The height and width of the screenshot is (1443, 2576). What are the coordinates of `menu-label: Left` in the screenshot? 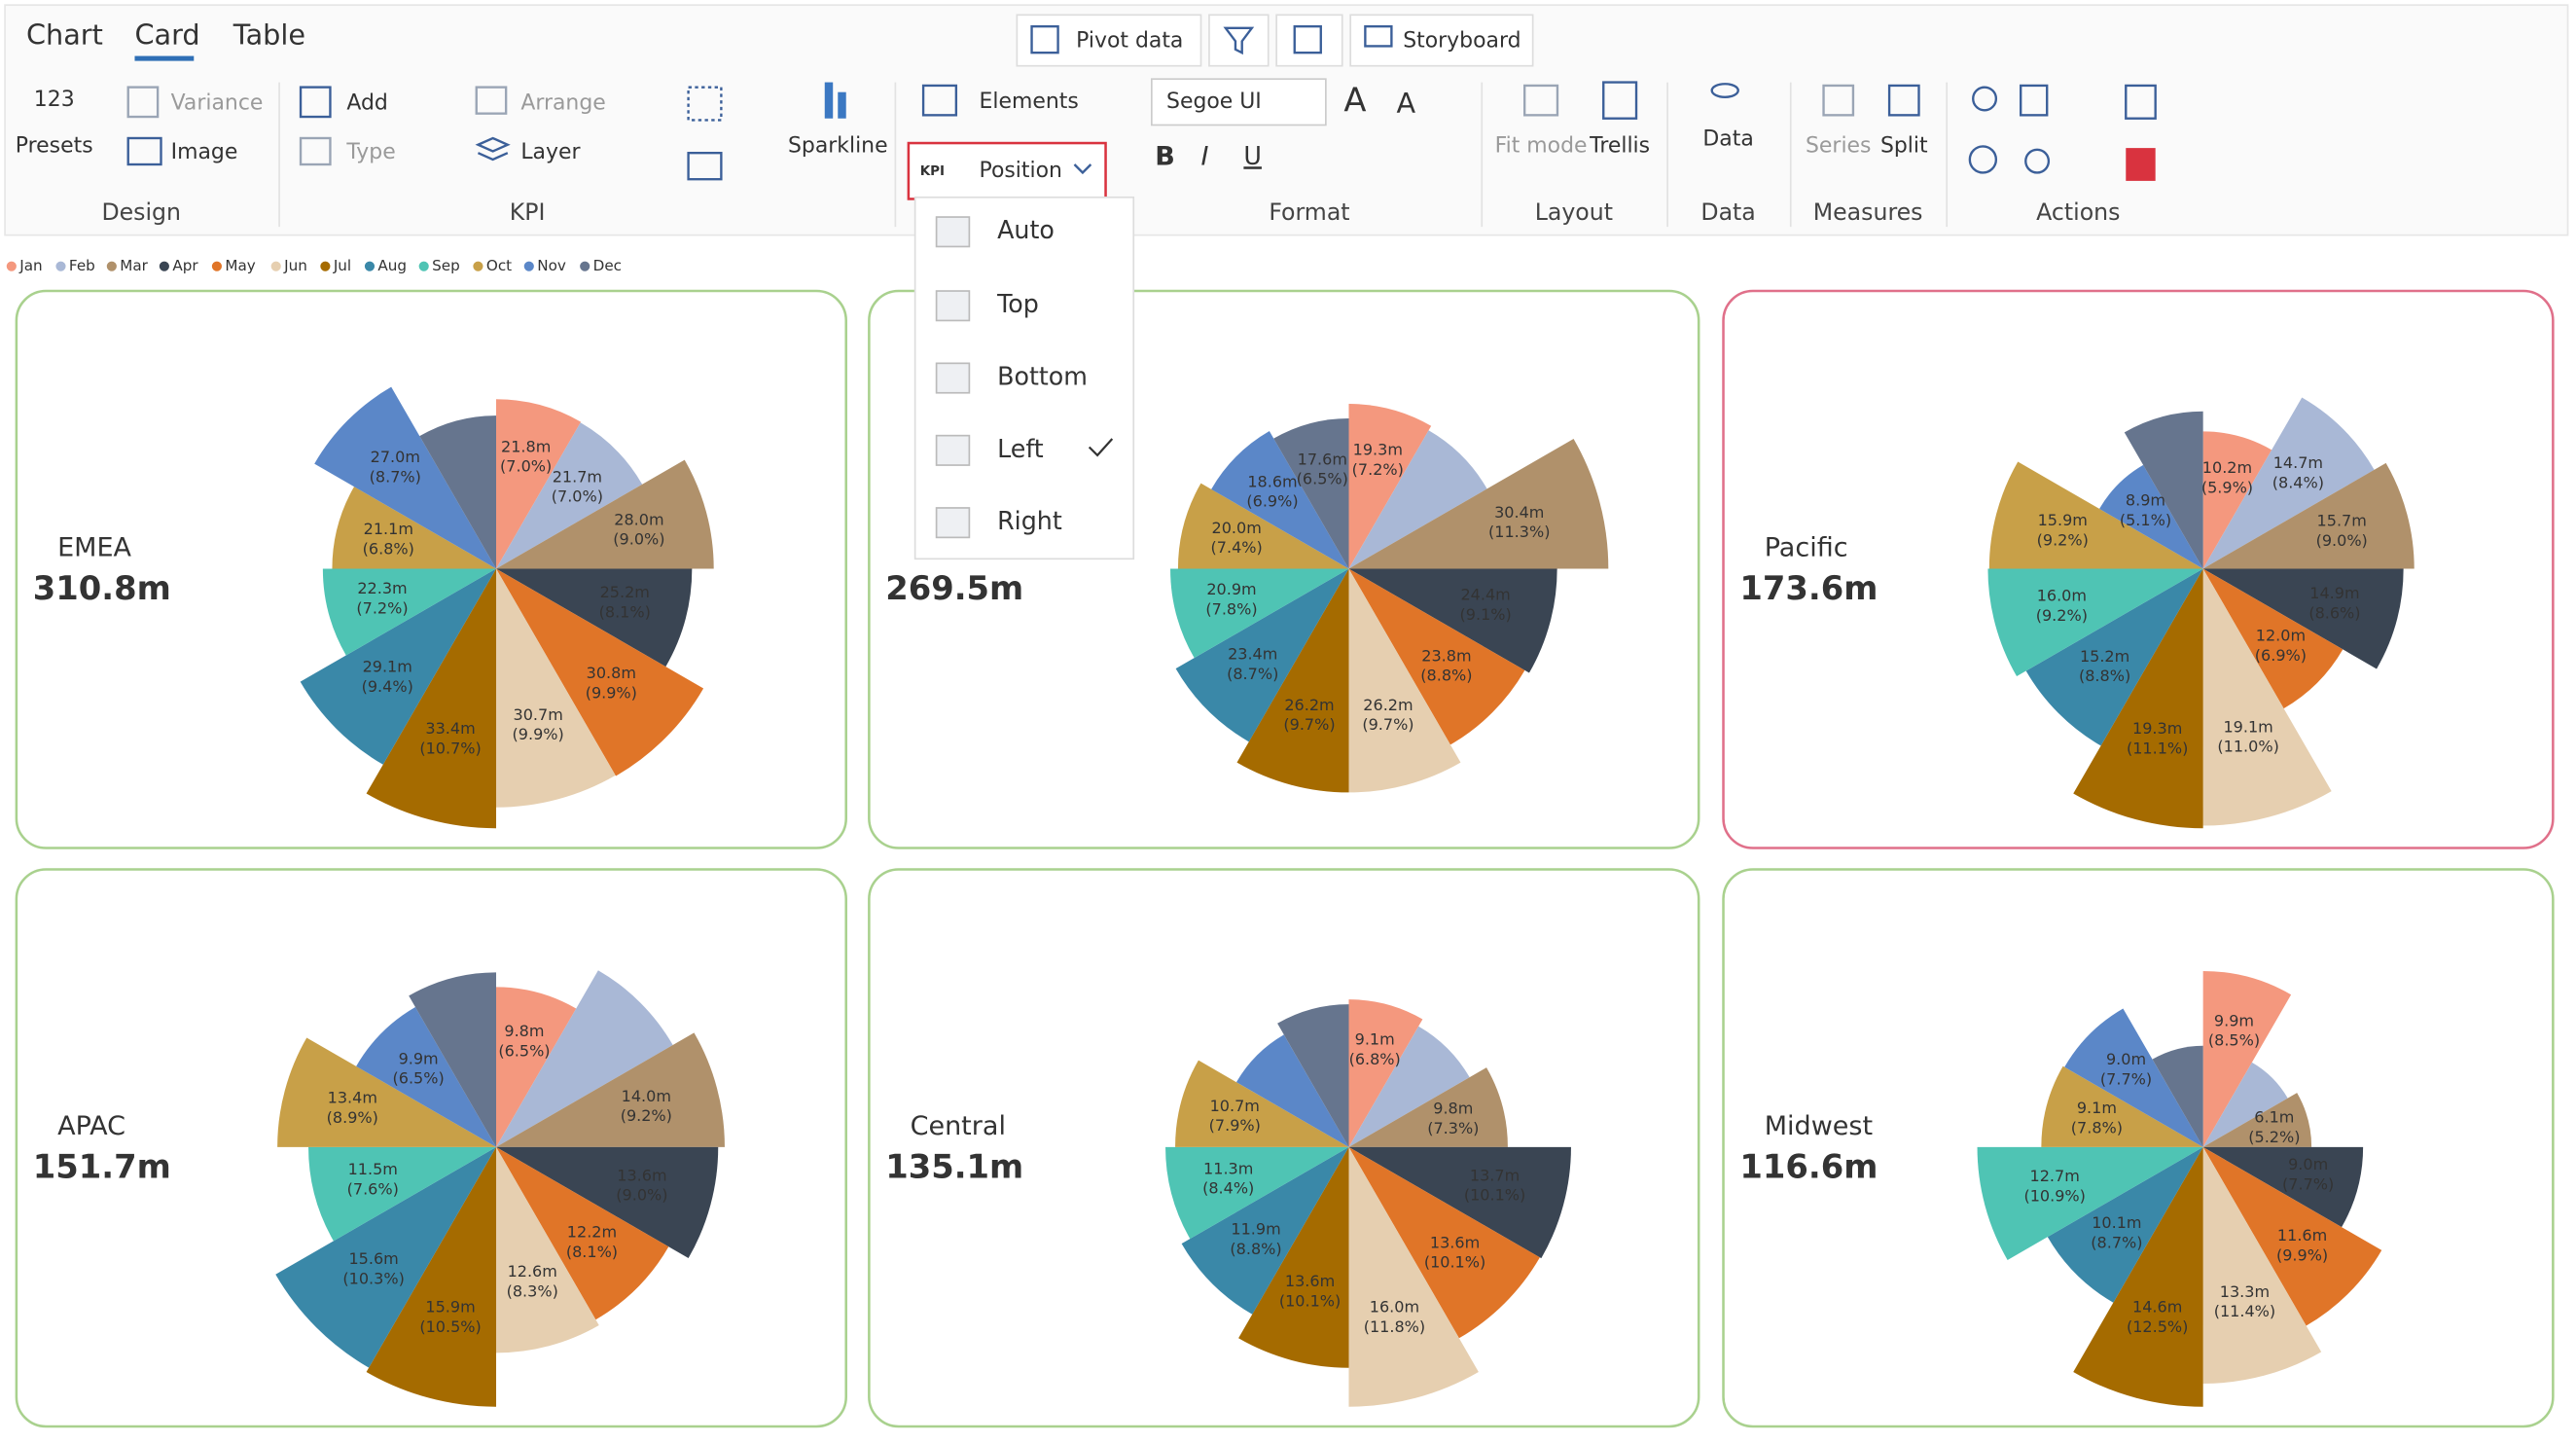 It's located at (1020, 448).